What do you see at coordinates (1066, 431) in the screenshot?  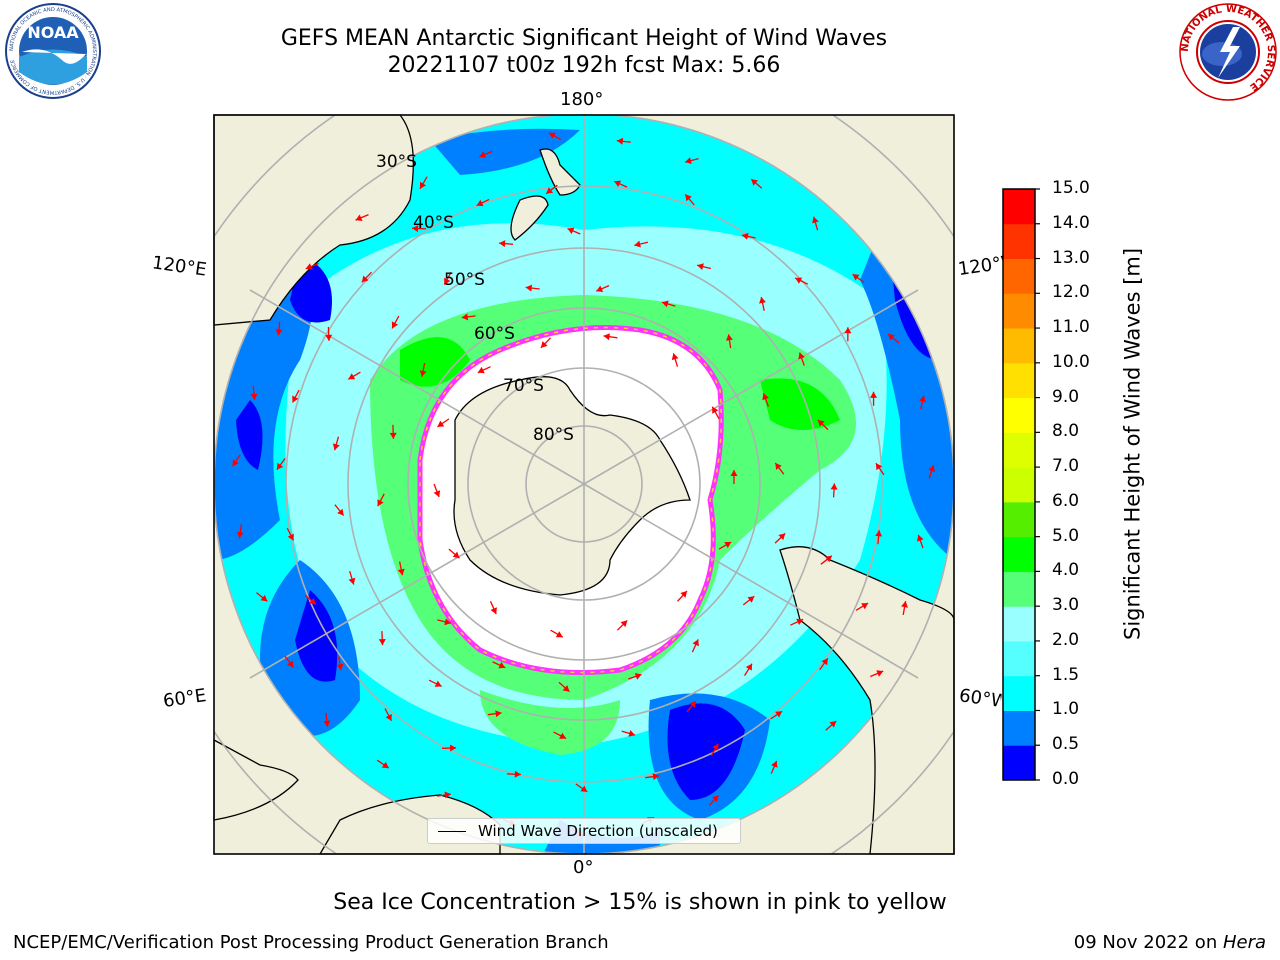 I see `colorbar-tick-label: 8.0` at bounding box center [1066, 431].